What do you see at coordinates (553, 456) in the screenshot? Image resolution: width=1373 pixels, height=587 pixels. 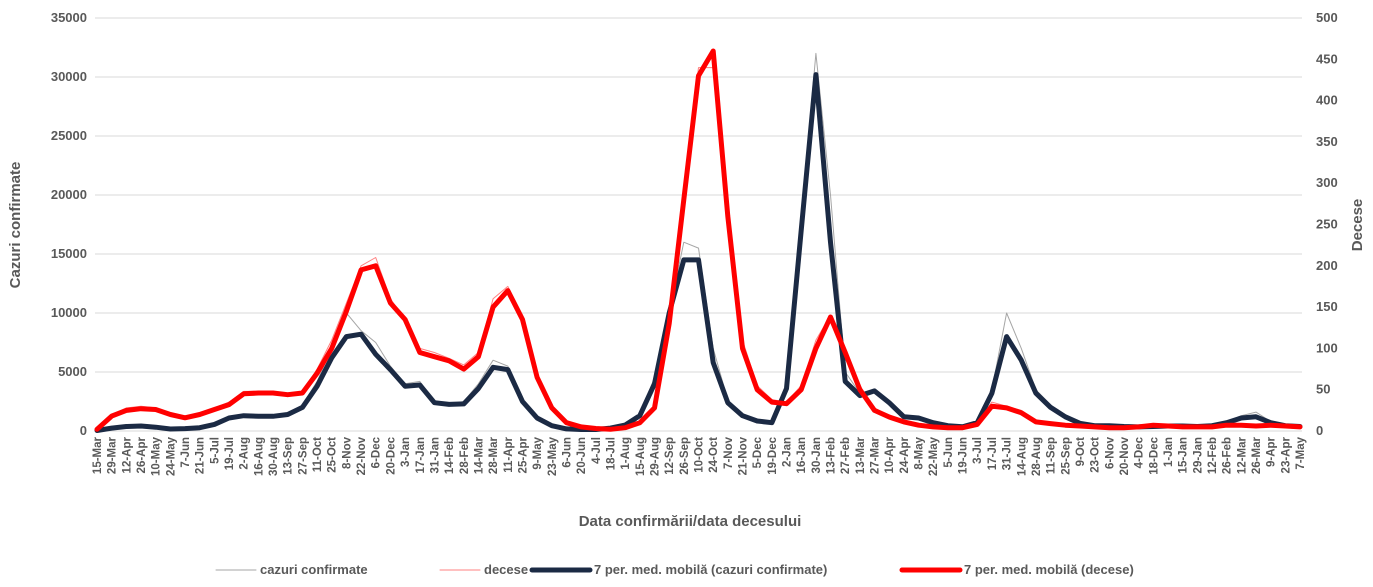 I see `x-tick-label: 23-May` at bounding box center [553, 456].